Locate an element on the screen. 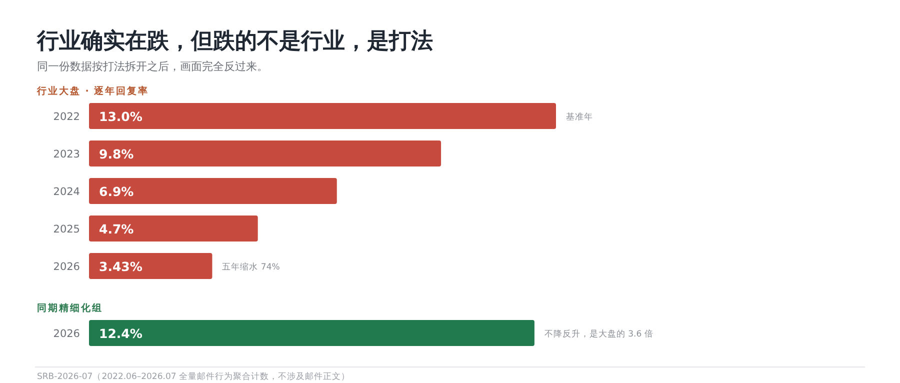 This screenshot has width=900, height=383. data-label: 13.0% is located at coordinates (121, 116).